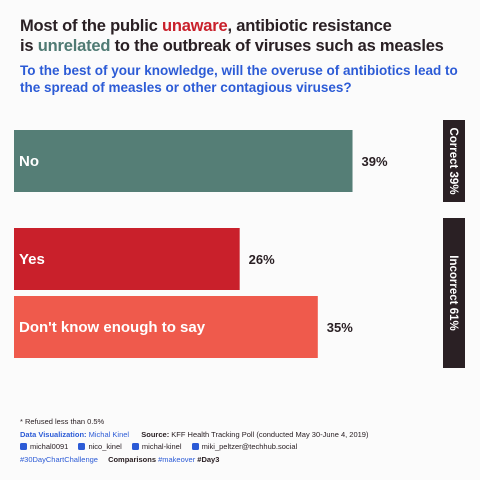 The height and width of the screenshot is (480, 480). I want to click on hashtag-makeover: #makeover, so click(177, 459).